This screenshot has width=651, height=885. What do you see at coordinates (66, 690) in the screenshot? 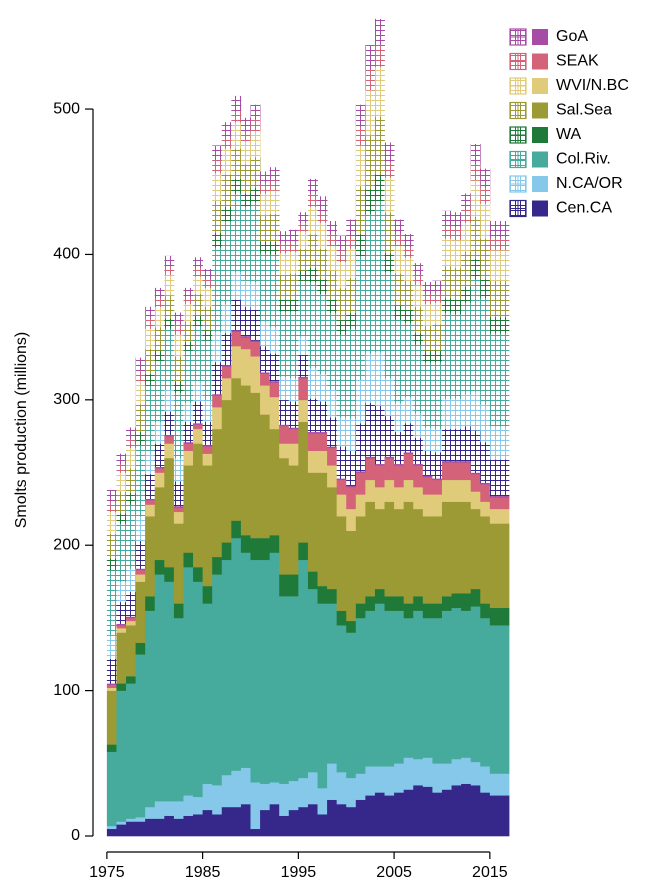
I see `y-tick-label: 100` at bounding box center [66, 690].